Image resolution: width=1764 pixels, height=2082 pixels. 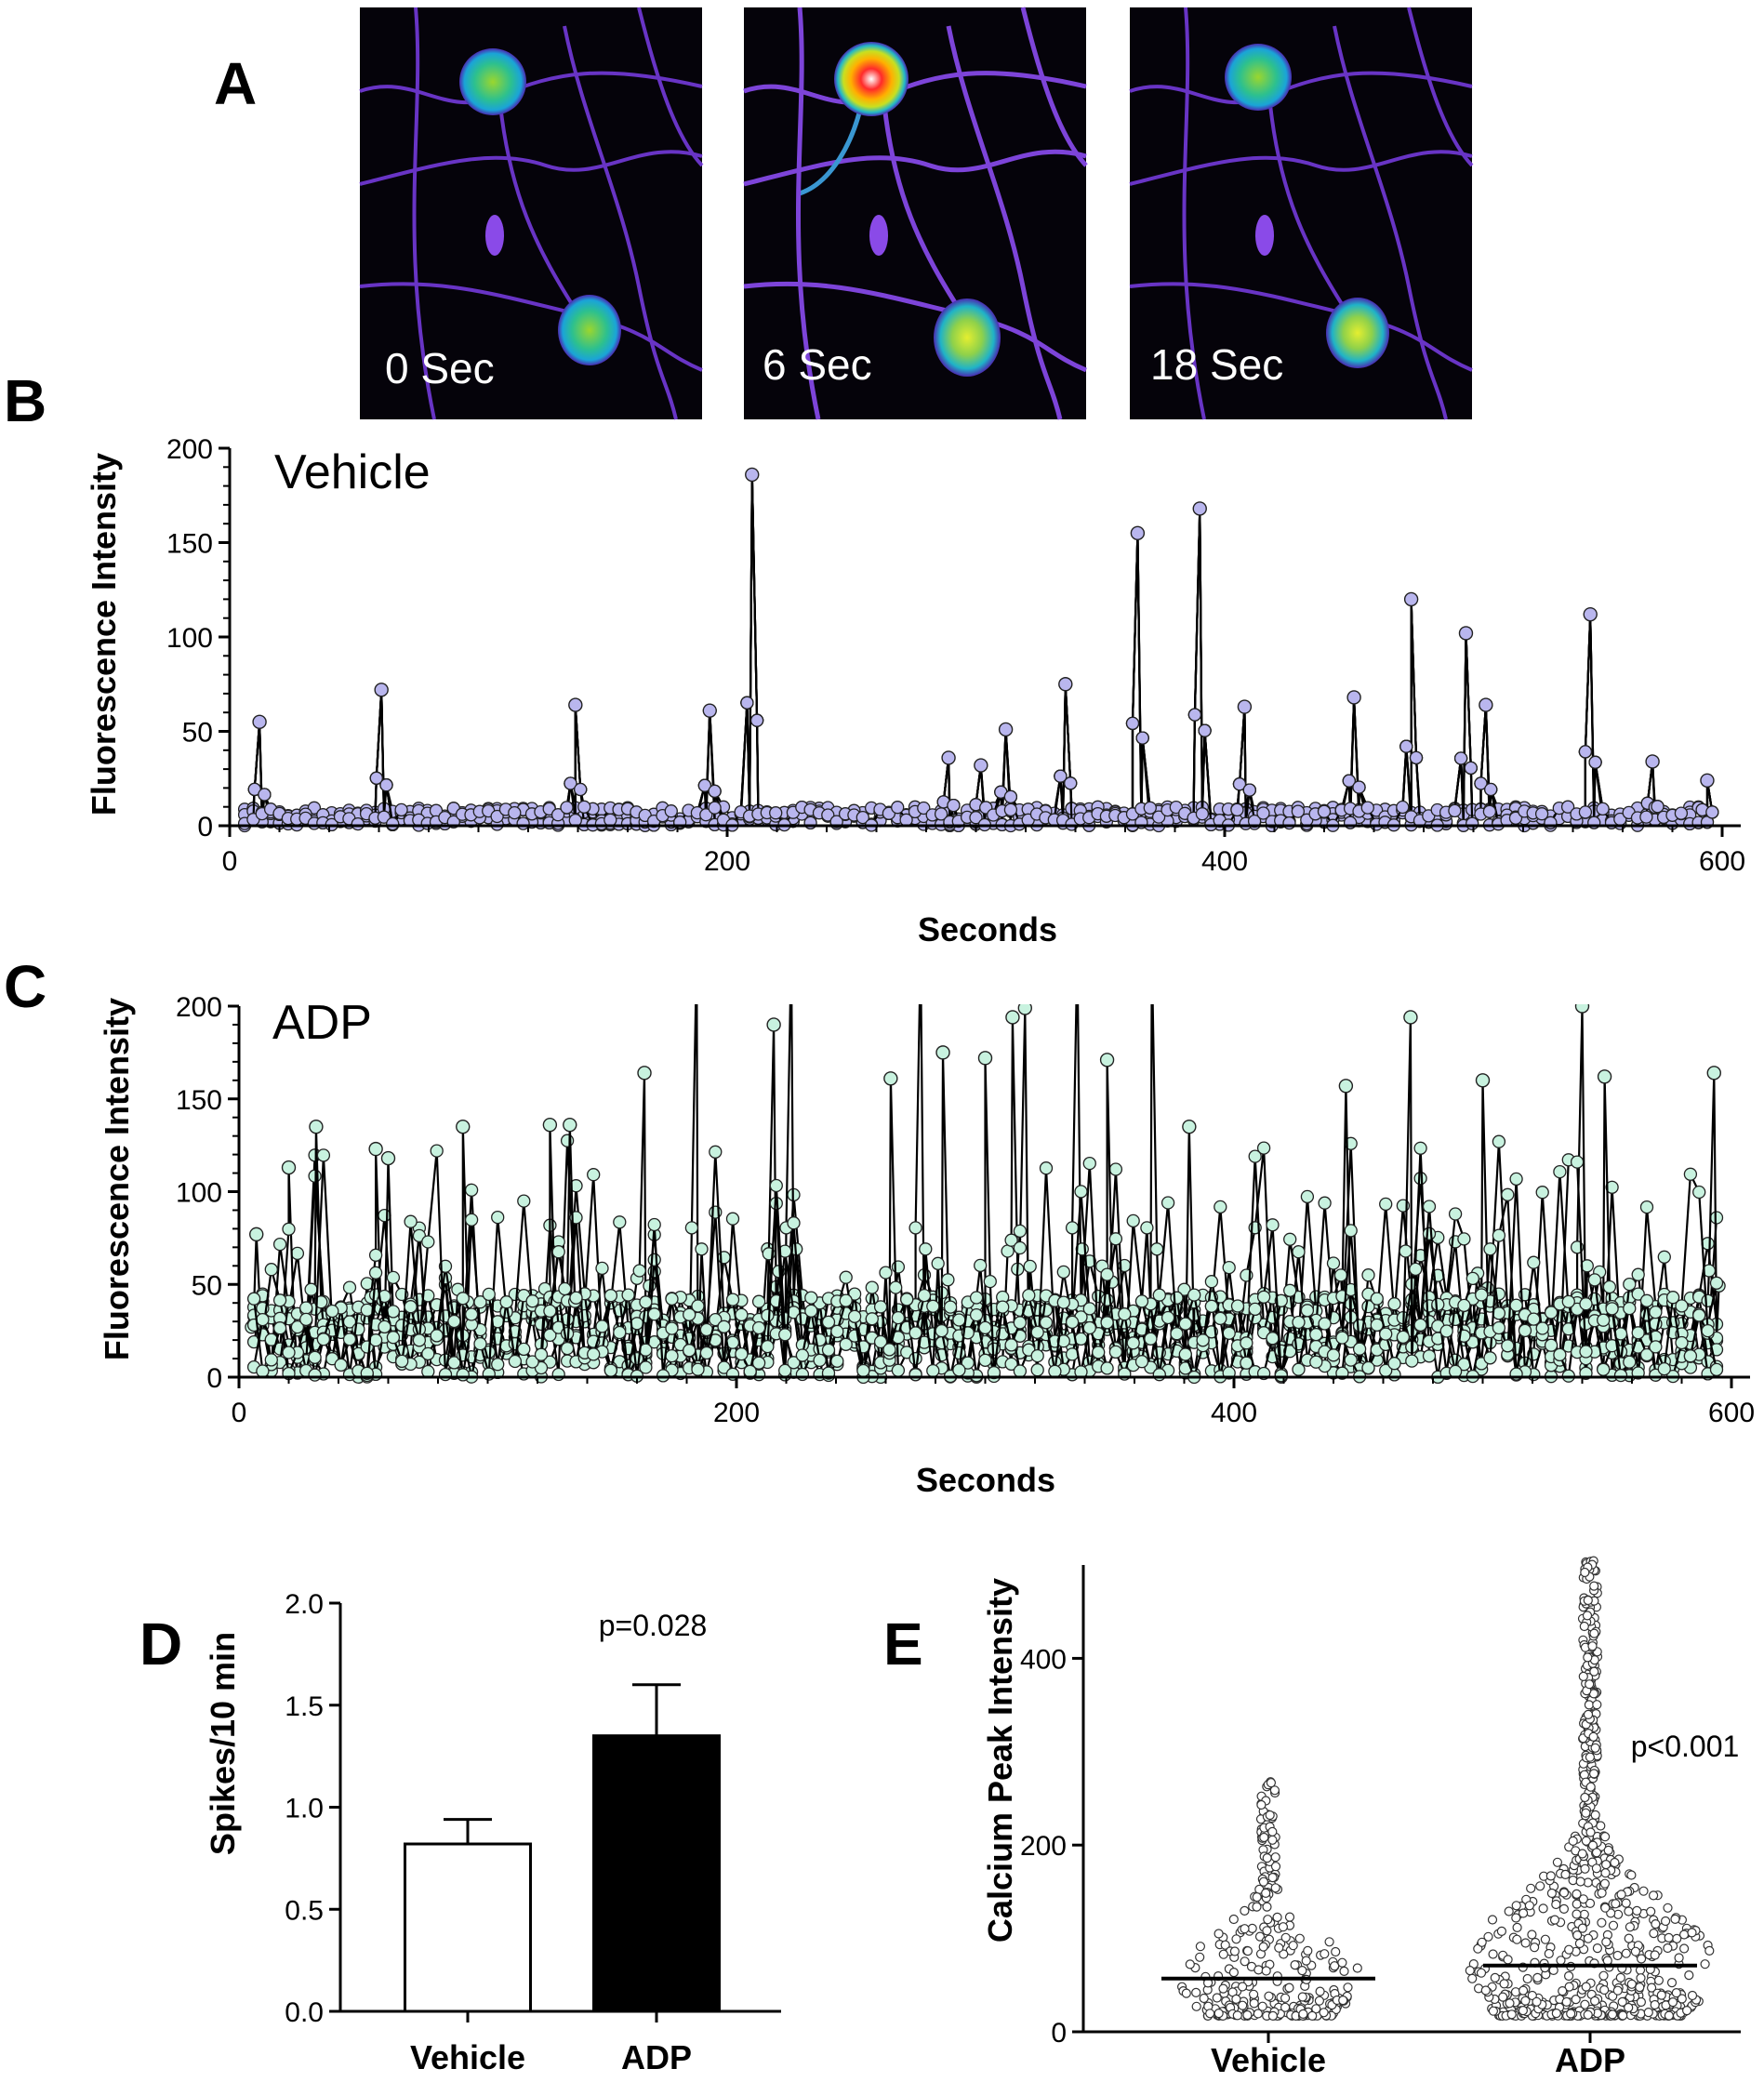 I want to click on x-axis-title: Seconds, so click(x=985, y=1480).